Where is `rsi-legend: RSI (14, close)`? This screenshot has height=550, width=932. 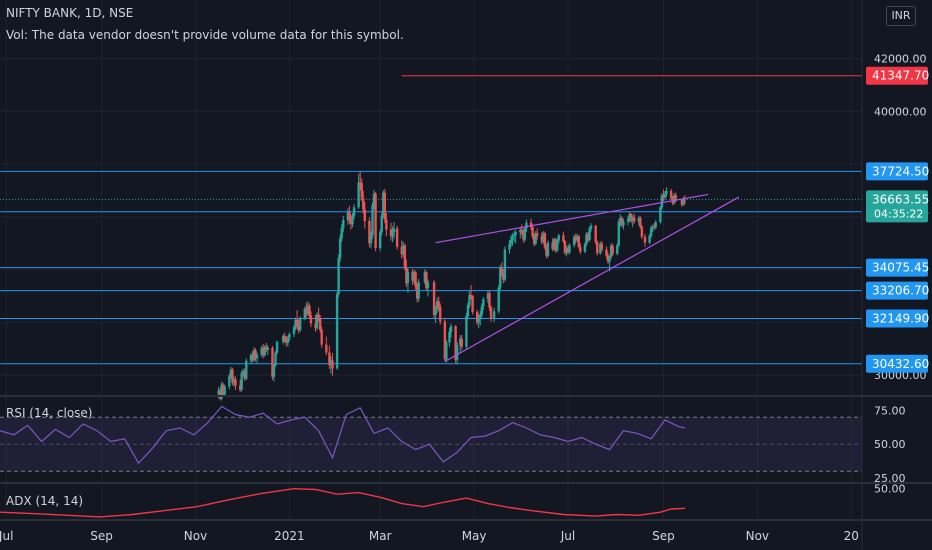
rsi-legend: RSI (14, close) is located at coordinates (49, 413).